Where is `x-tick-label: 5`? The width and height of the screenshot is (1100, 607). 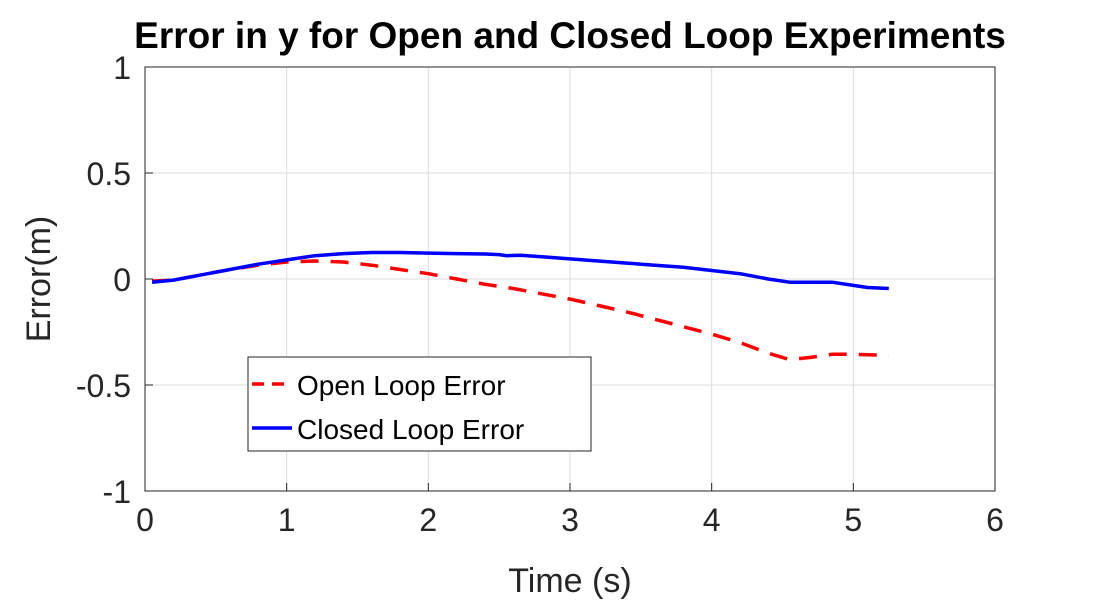
x-tick-label: 5 is located at coordinates (853, 520).